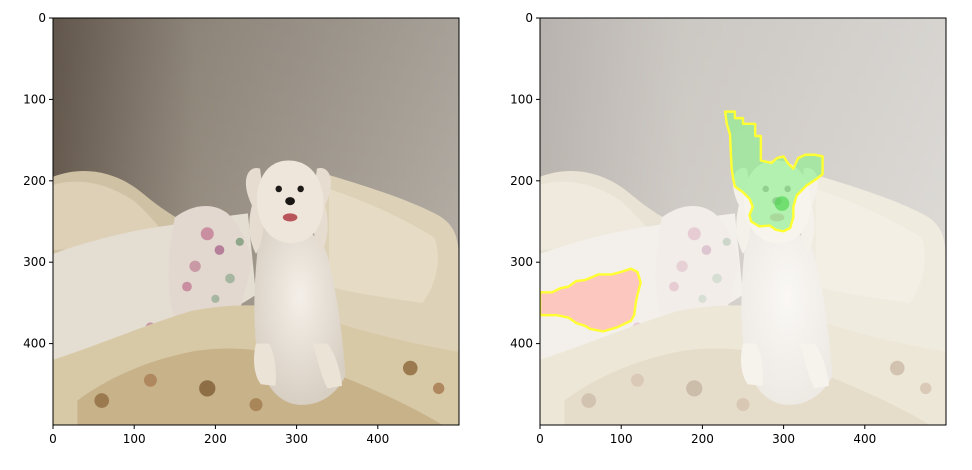  Describe the element at coordinates (864, 439) in the screenshot. I see `right-xtick-label: 400` at that location.